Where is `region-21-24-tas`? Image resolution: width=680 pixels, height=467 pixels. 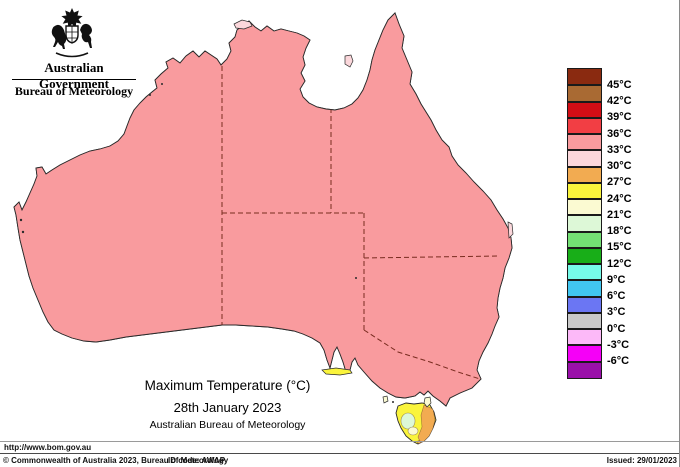
region-21-24-tas is located at coordinates (413, 431).